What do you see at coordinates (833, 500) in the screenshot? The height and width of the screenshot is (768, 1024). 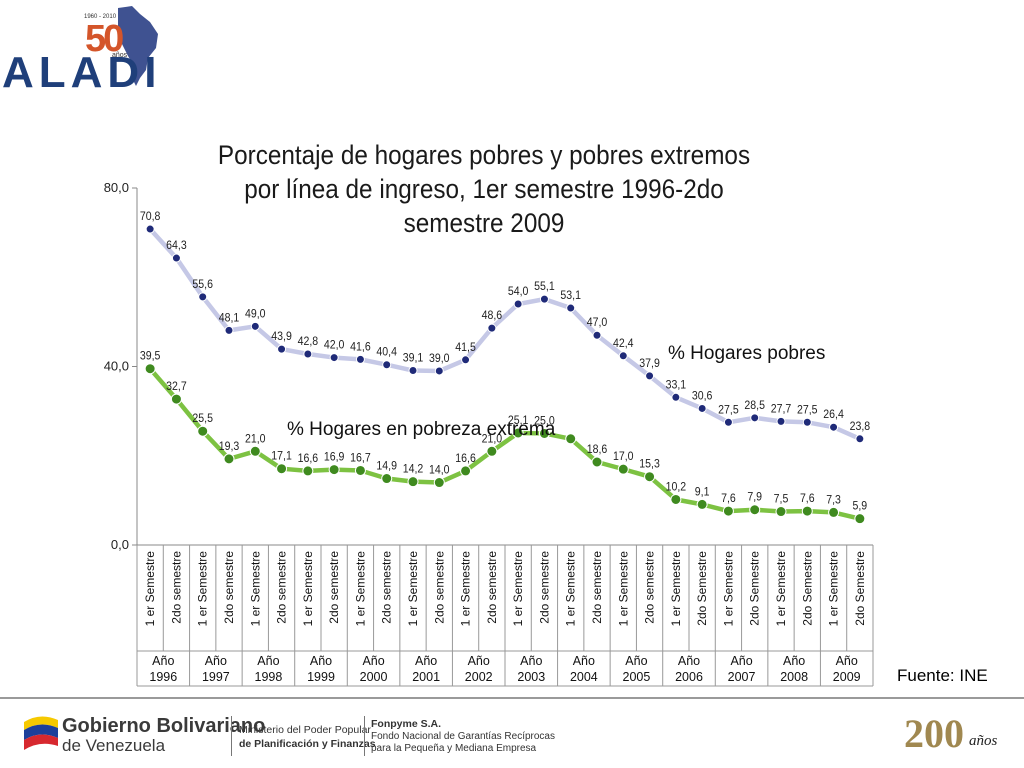 I see `data-label: 7,3` at bounding box center [833, 500].